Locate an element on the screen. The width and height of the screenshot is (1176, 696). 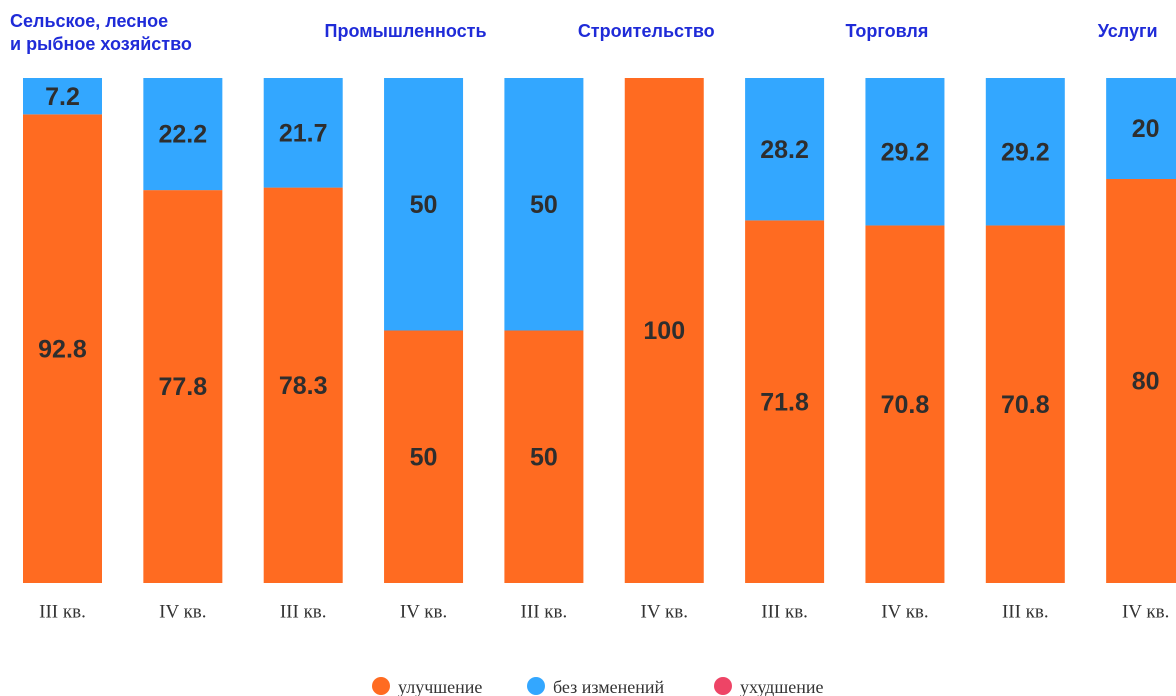
legend-label: без изменений is located at coordinates (608, 686).